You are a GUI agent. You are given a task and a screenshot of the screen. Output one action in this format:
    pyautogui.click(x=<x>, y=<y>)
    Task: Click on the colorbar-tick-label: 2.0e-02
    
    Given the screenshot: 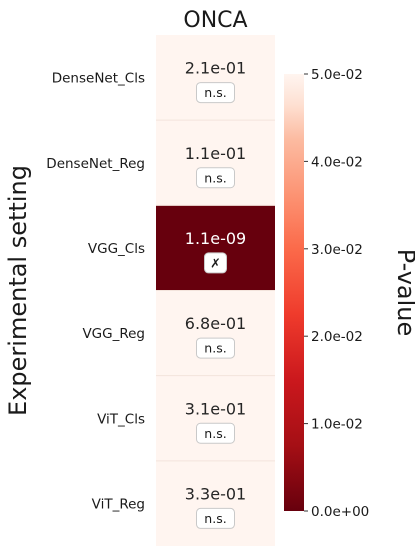 What is the action you would take?
    pyautogui.click(x=337, y=337)
    